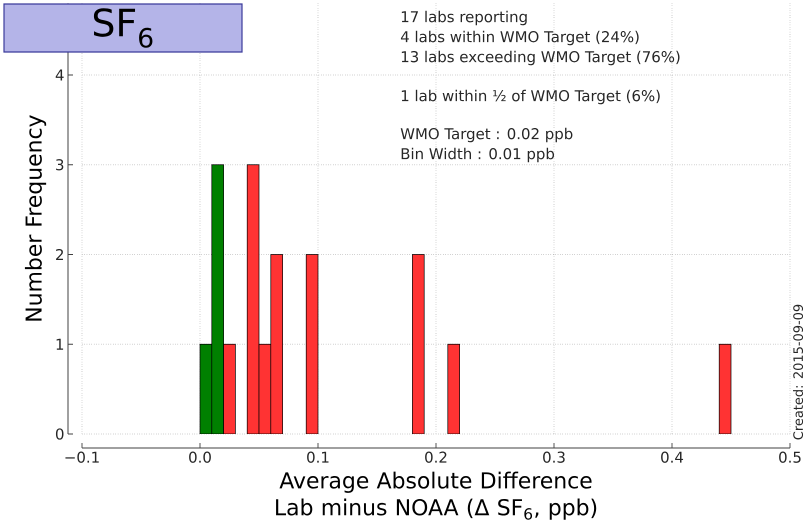 The width and height of the screenshot is (807, 528). Describe the element at coordinates (60, 344) in the screenshot. I see `y-tick-label: 1` at that location.